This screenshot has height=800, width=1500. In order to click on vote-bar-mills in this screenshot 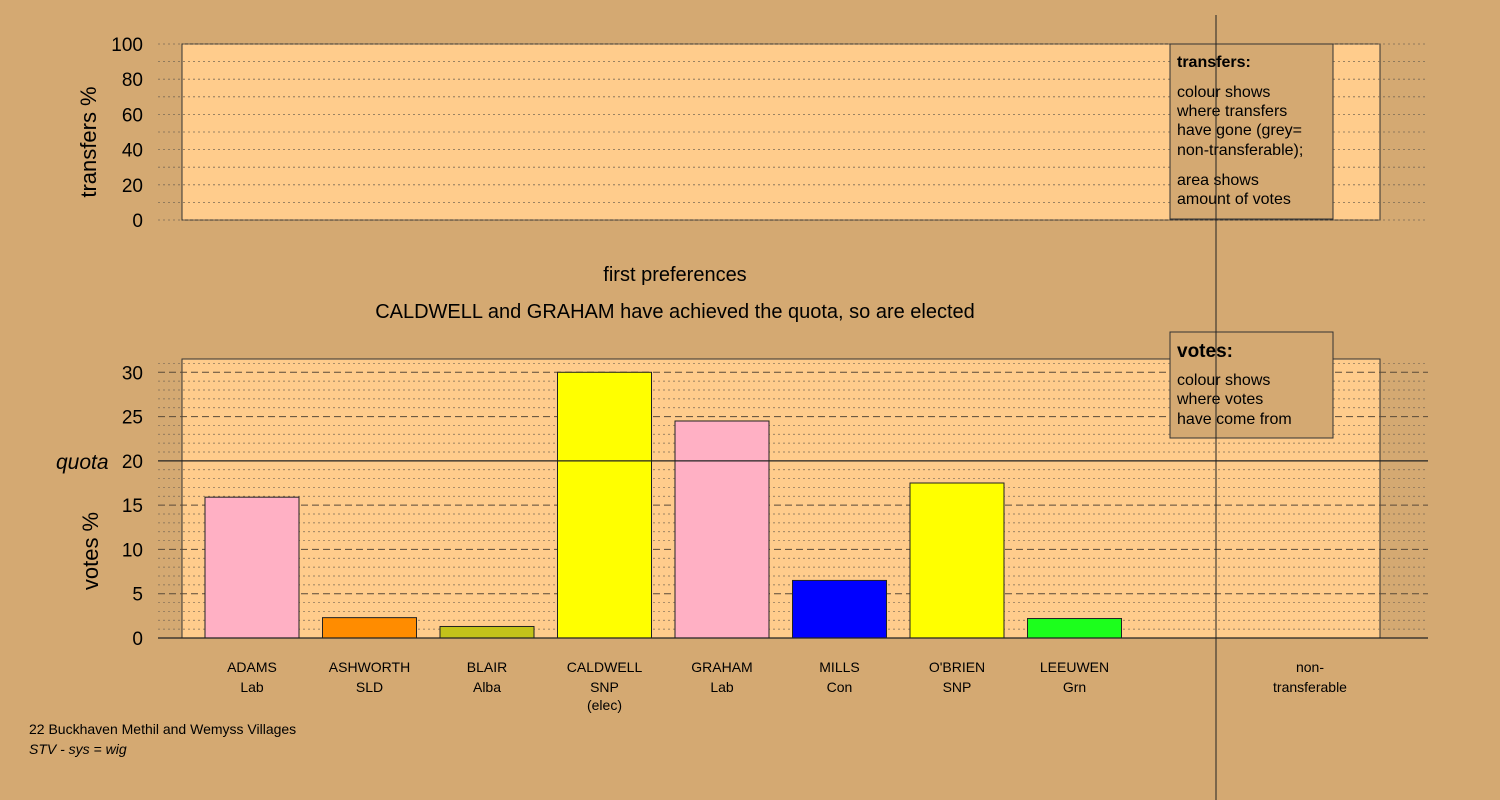, I will do `click(839, 609)`.